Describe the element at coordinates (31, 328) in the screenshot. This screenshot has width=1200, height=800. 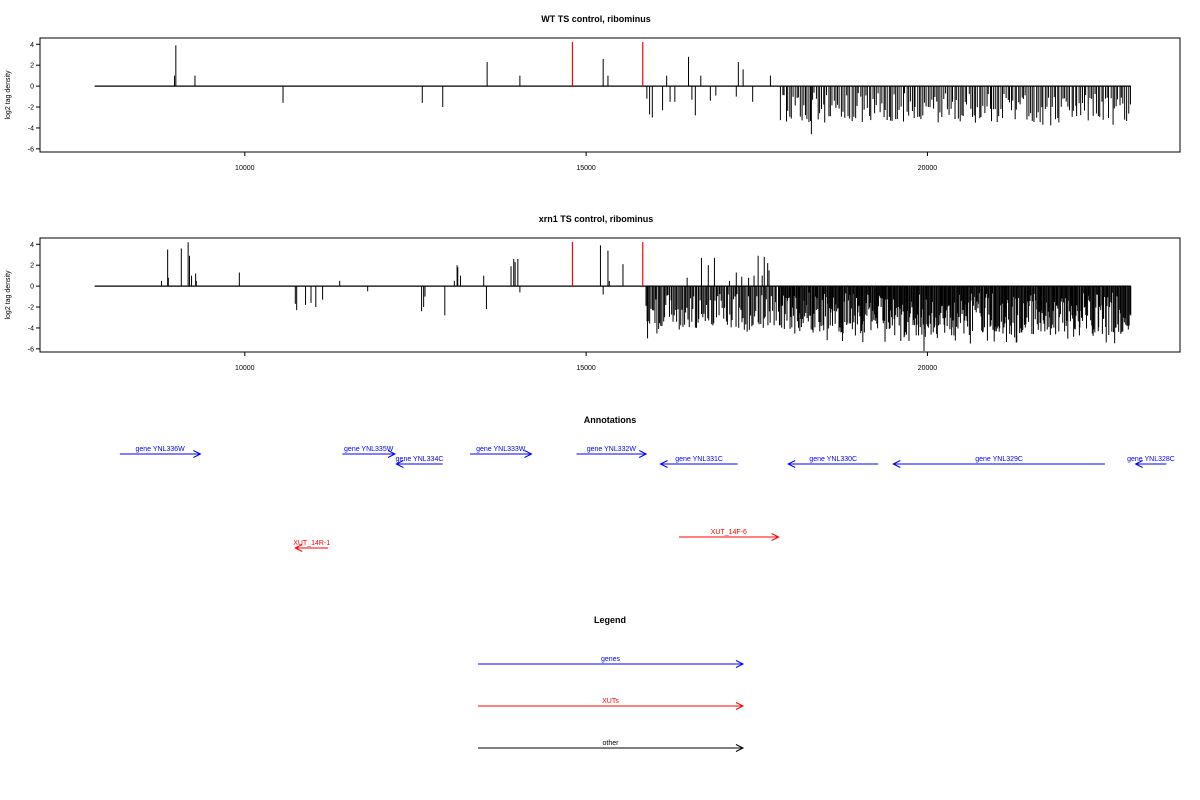
I see `xrn1-y-tick-label: -4` at that location.